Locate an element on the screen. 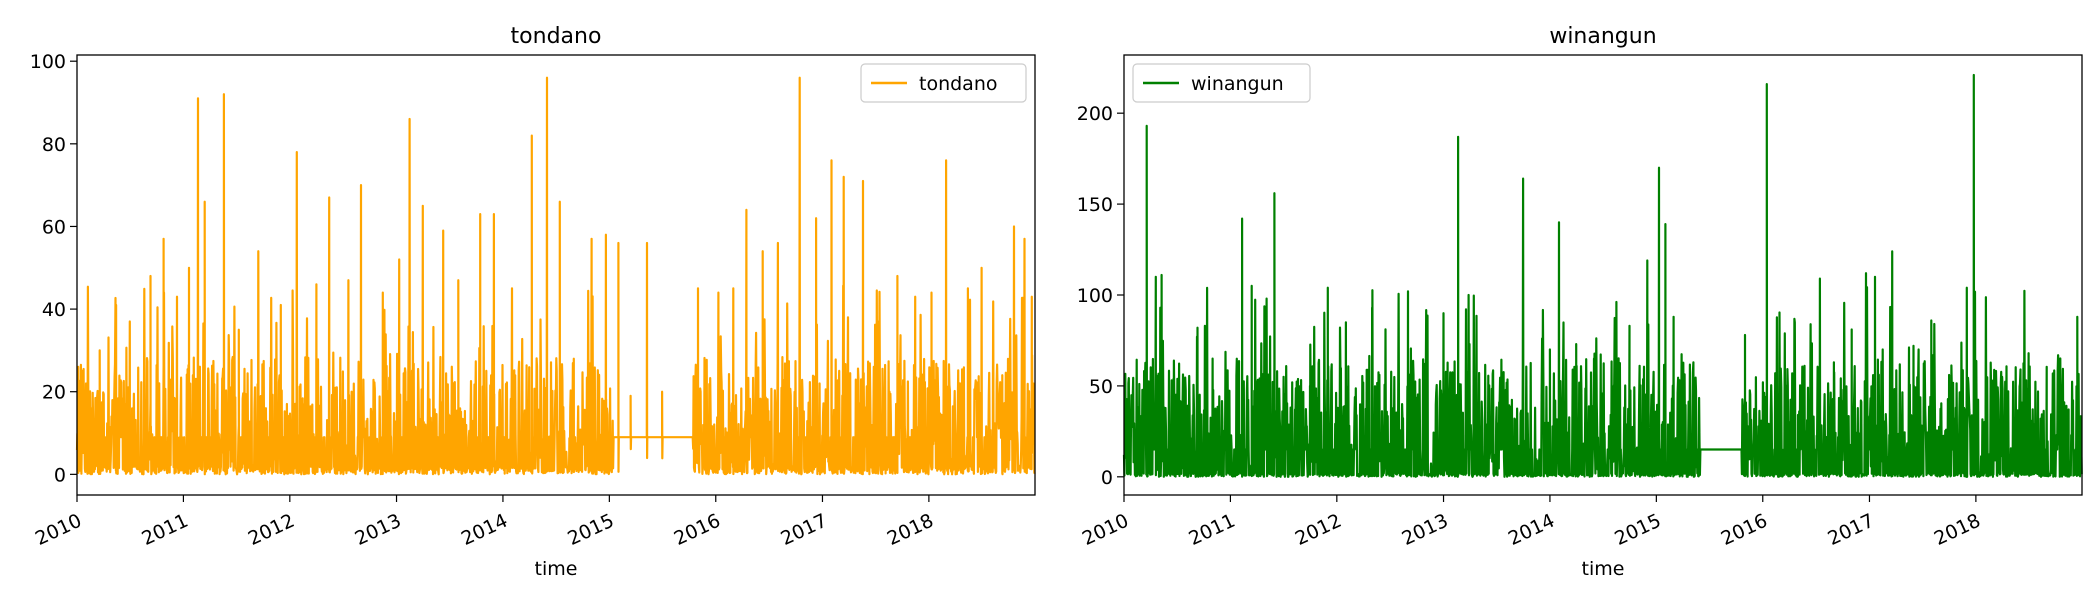 The image size is (2100, 600). legend-label: tondano is located at coordinates (958, 84).